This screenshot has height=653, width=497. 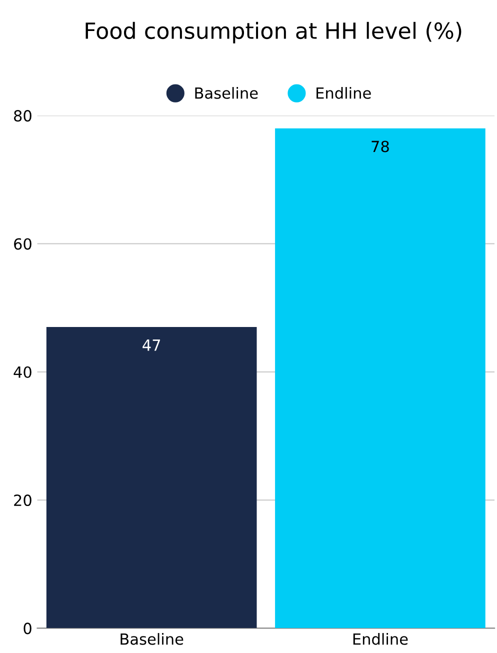 What do you see at coordinates (380, 146) in the screenshot?
I see `data-label: 78` at bounding box center [380, 146].